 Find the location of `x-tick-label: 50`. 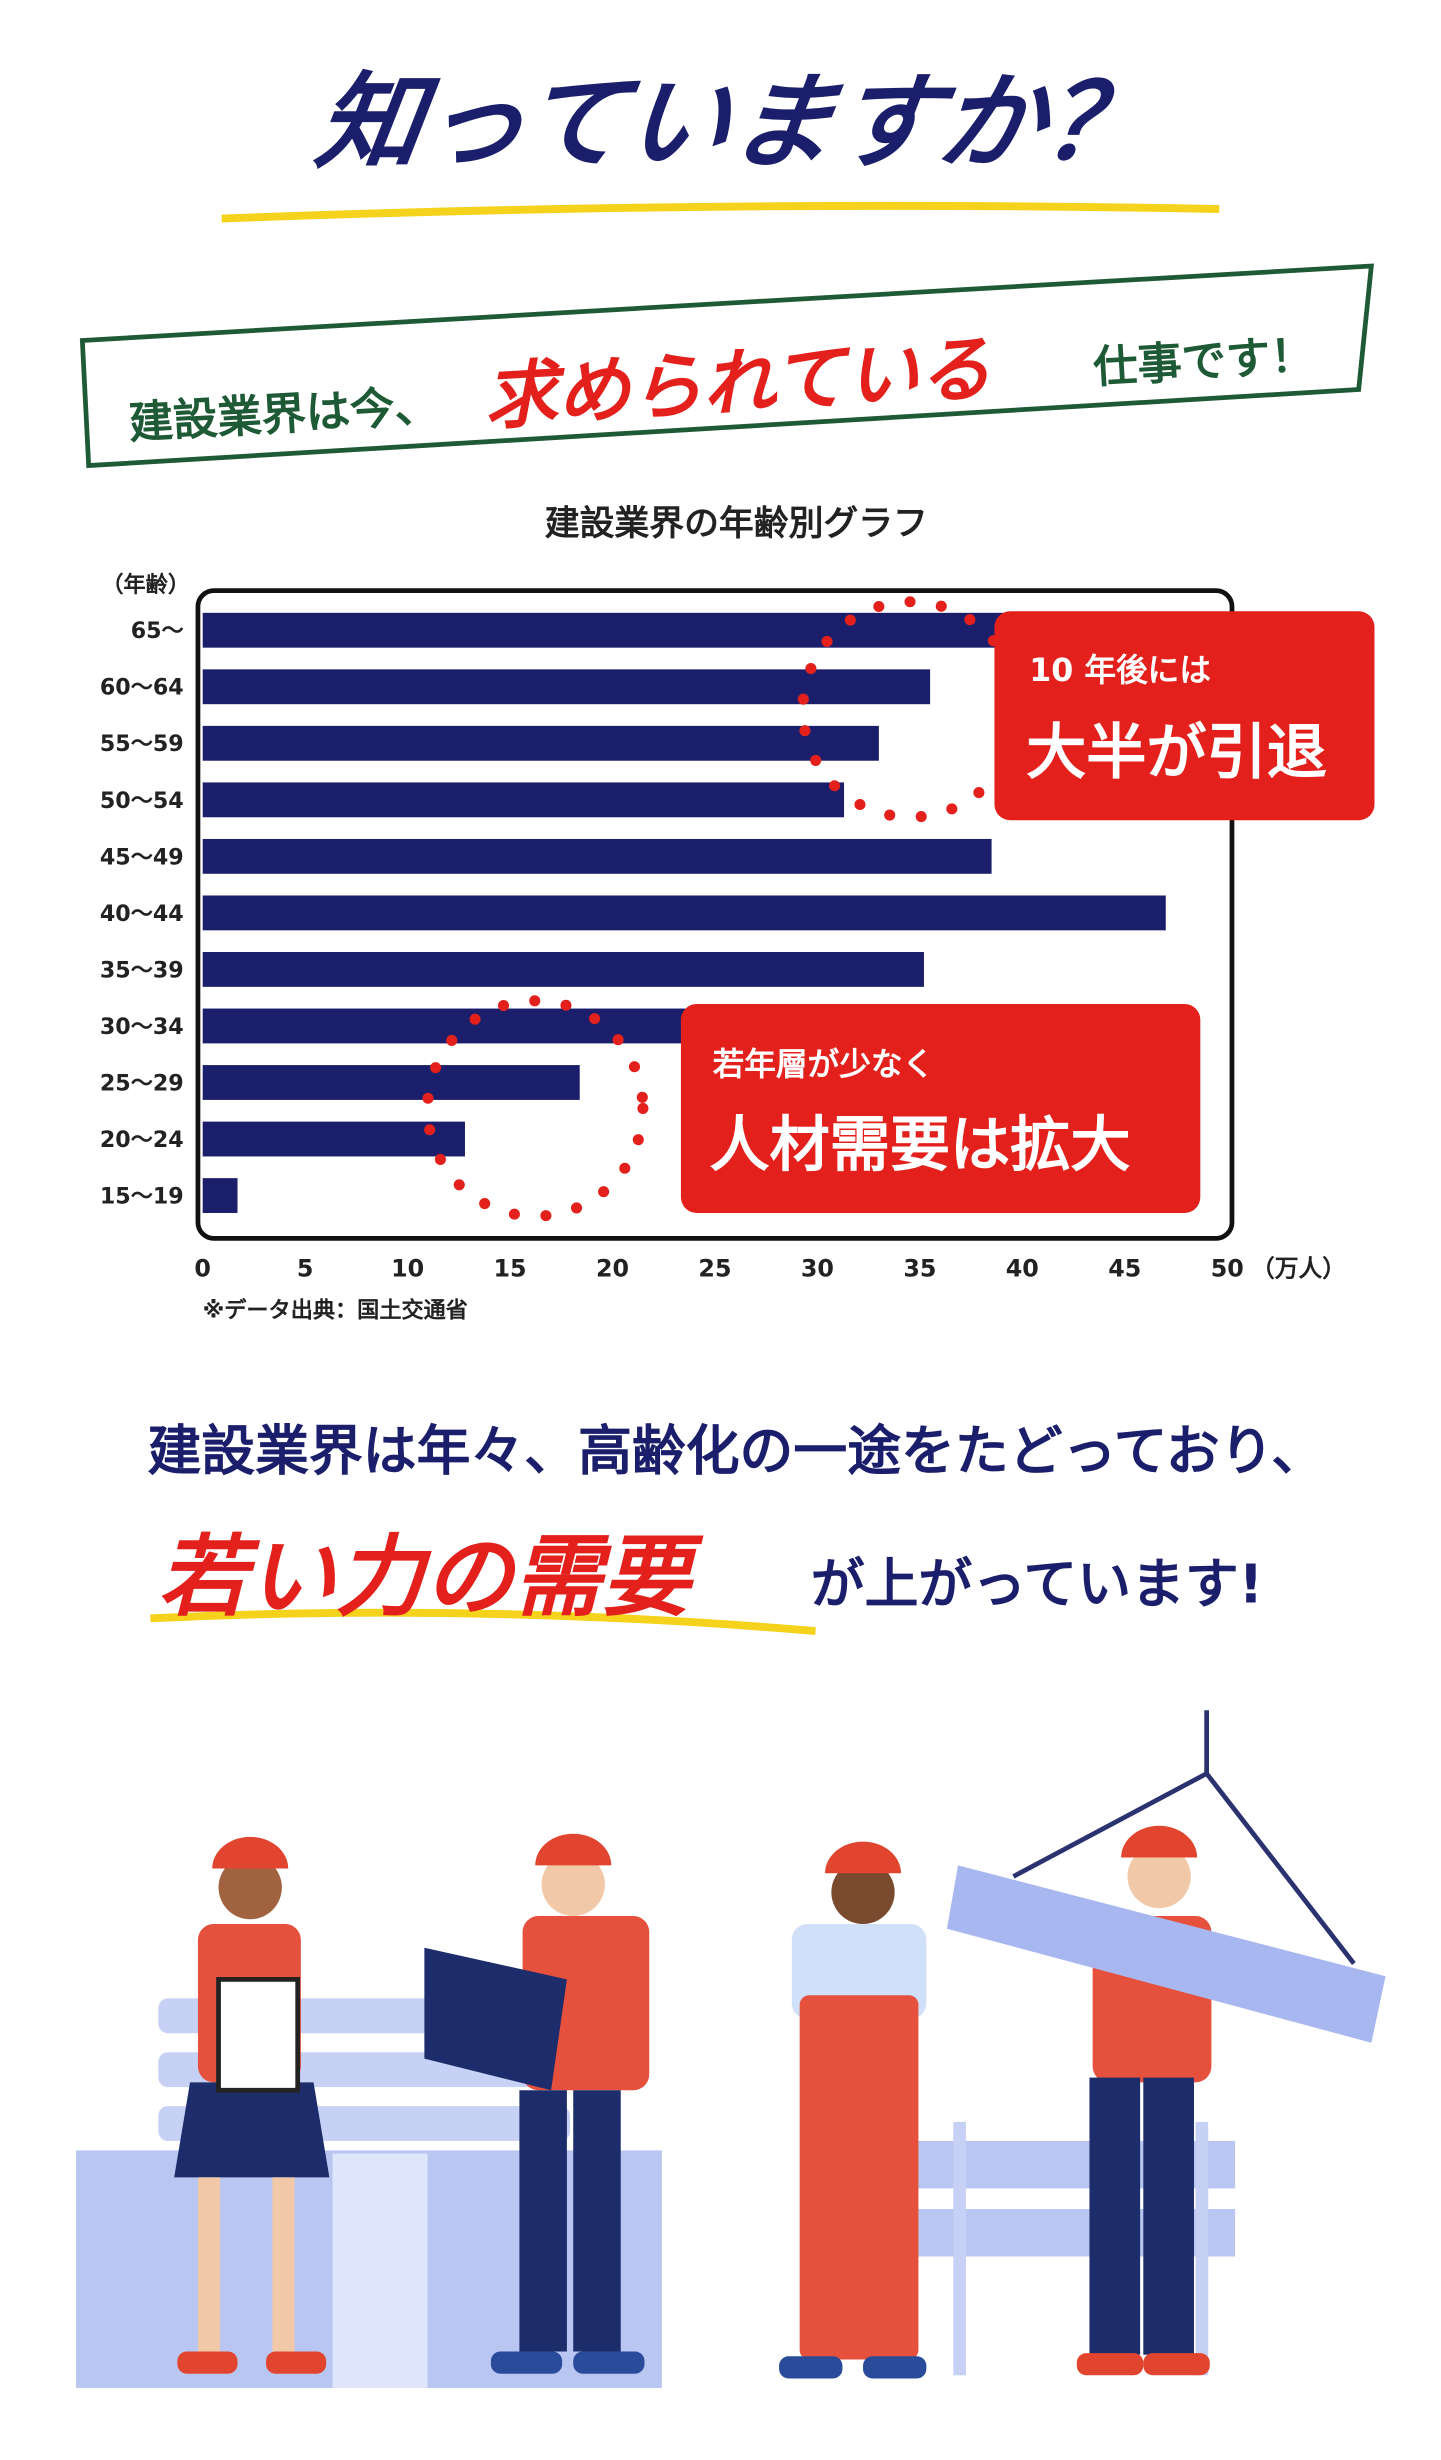

x-tick-label: 50 is located at coordinates (1227, 1268).